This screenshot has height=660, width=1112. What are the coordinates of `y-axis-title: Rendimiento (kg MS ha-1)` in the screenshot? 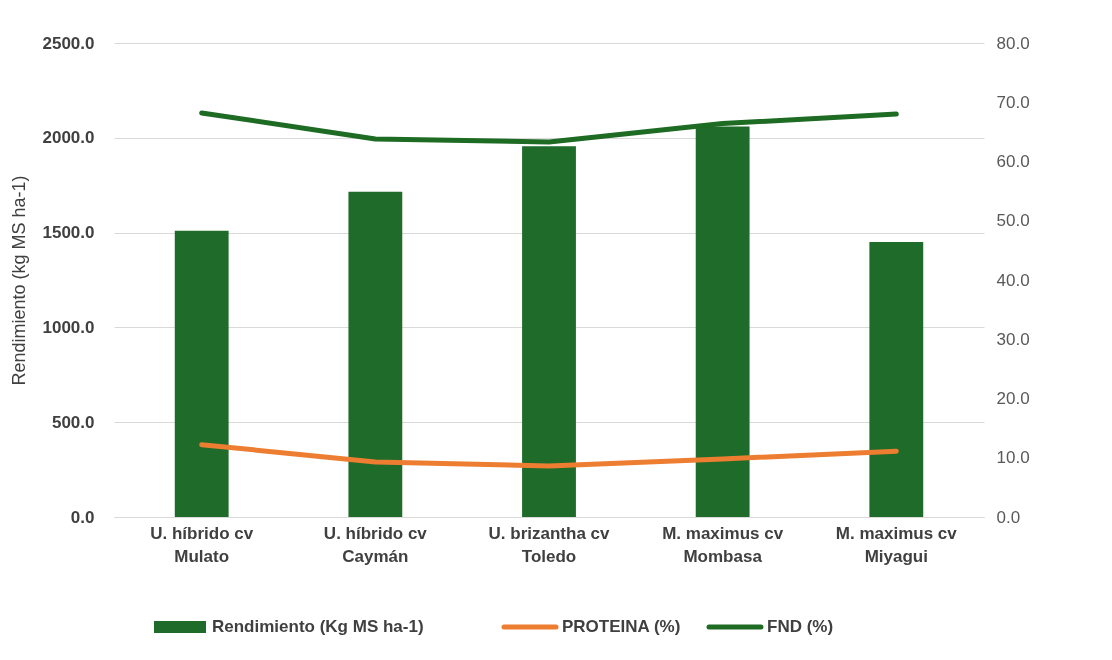 It's located at (18, 280).